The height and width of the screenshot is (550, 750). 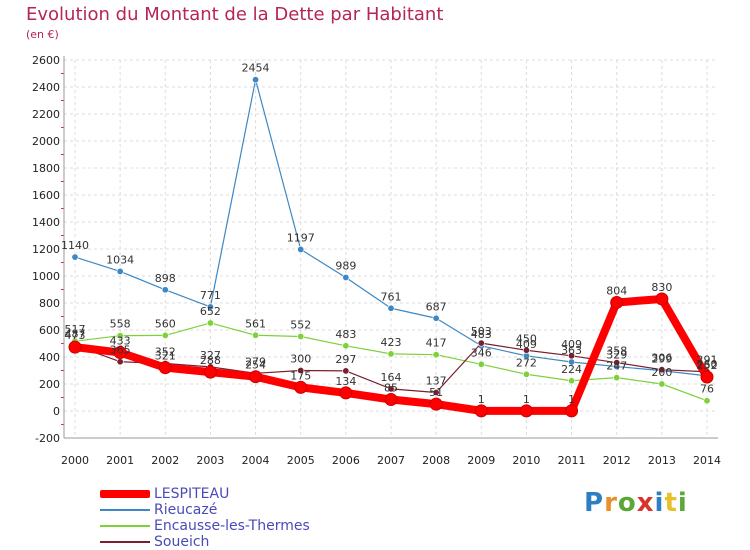 What do you see at coordinates (75, 460) in the screenshot?
I see `x-tick-label: 2000` at bounding box center [75, 460].